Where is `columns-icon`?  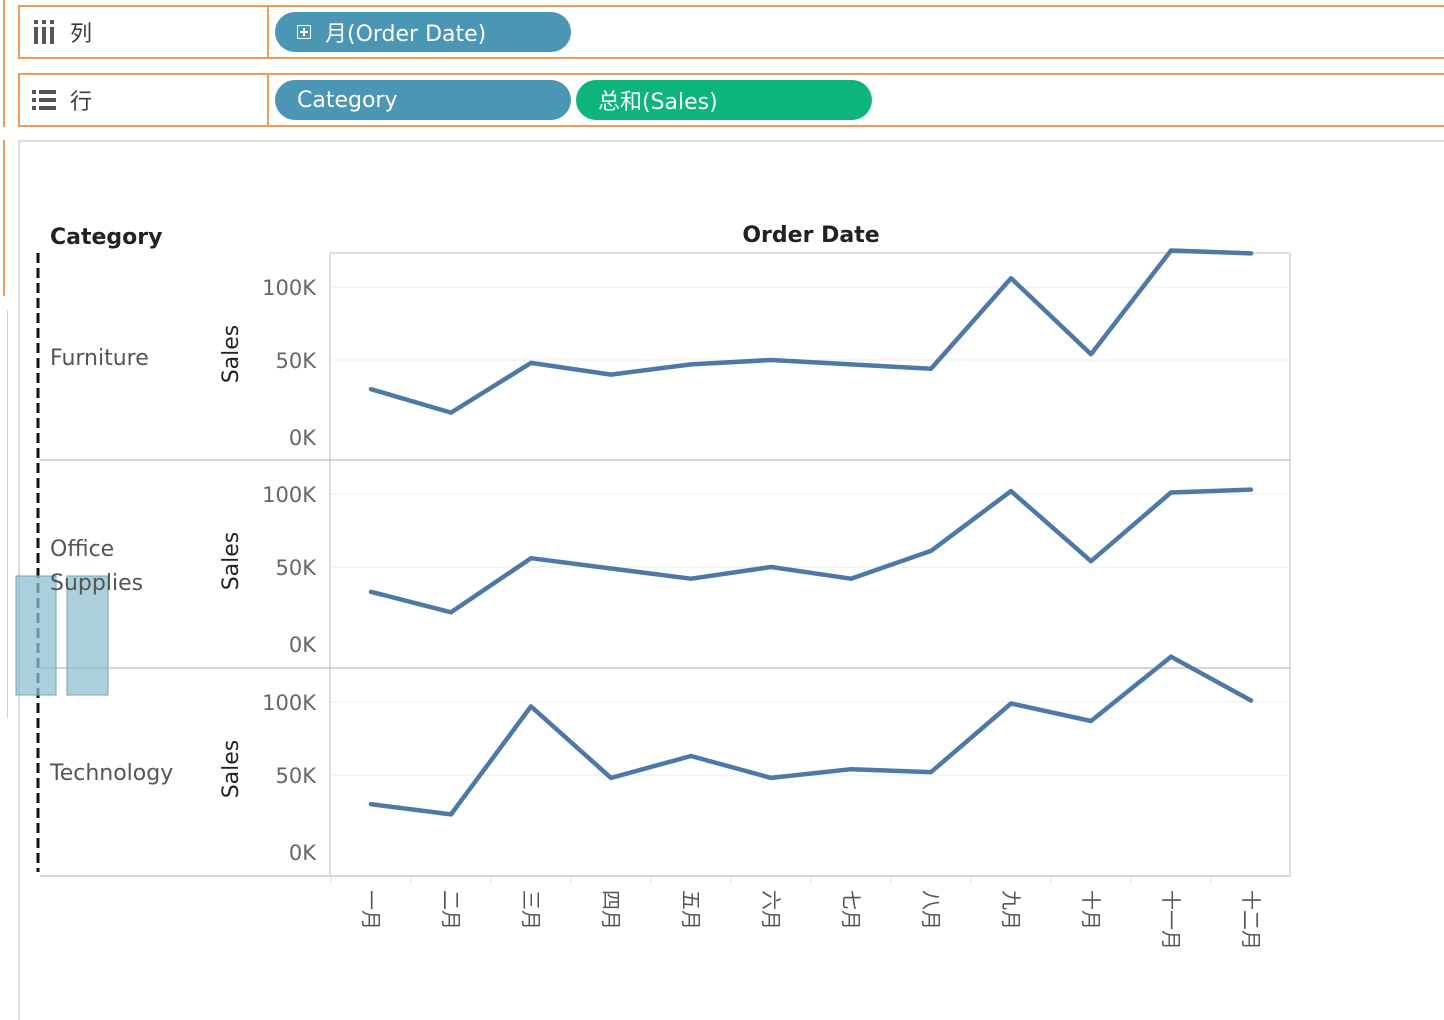 columns-icon is located at coordinates (44, 32).